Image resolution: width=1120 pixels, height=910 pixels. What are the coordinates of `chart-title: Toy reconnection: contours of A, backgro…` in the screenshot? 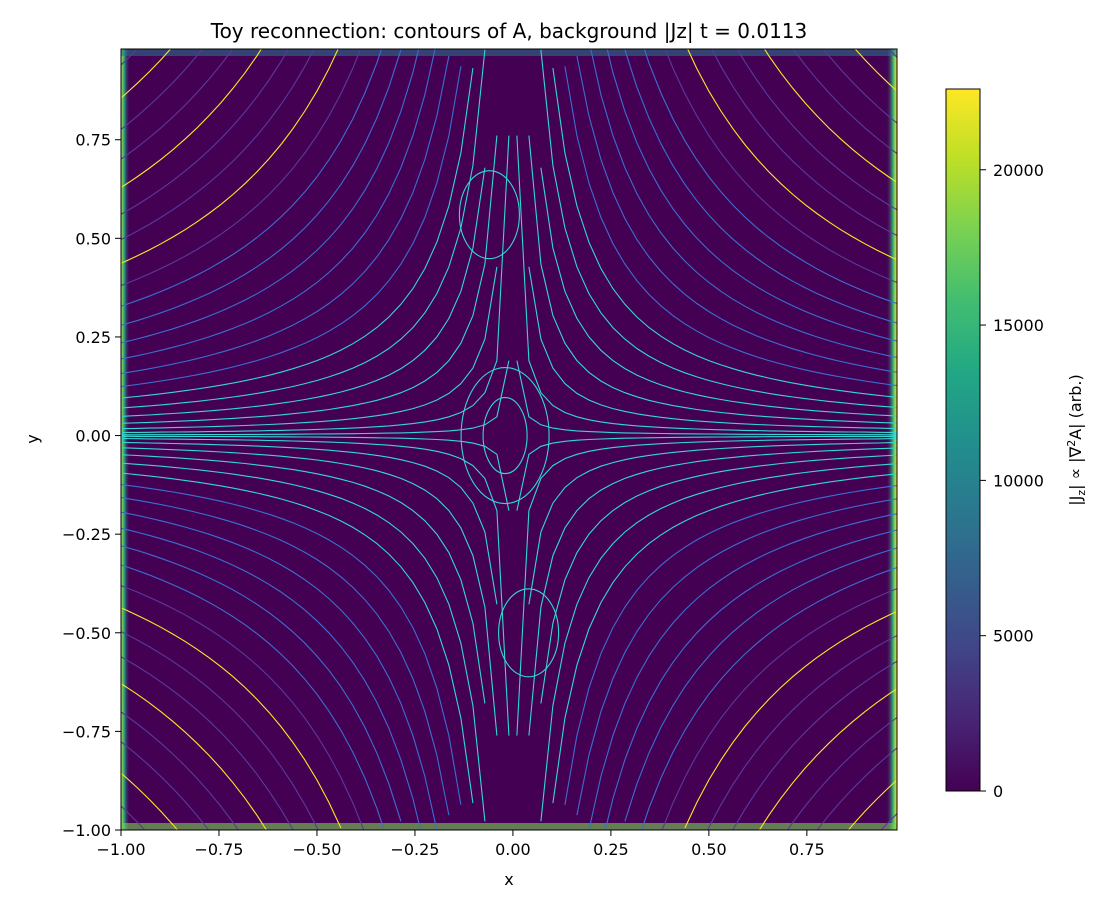 It's located at (509, 31).